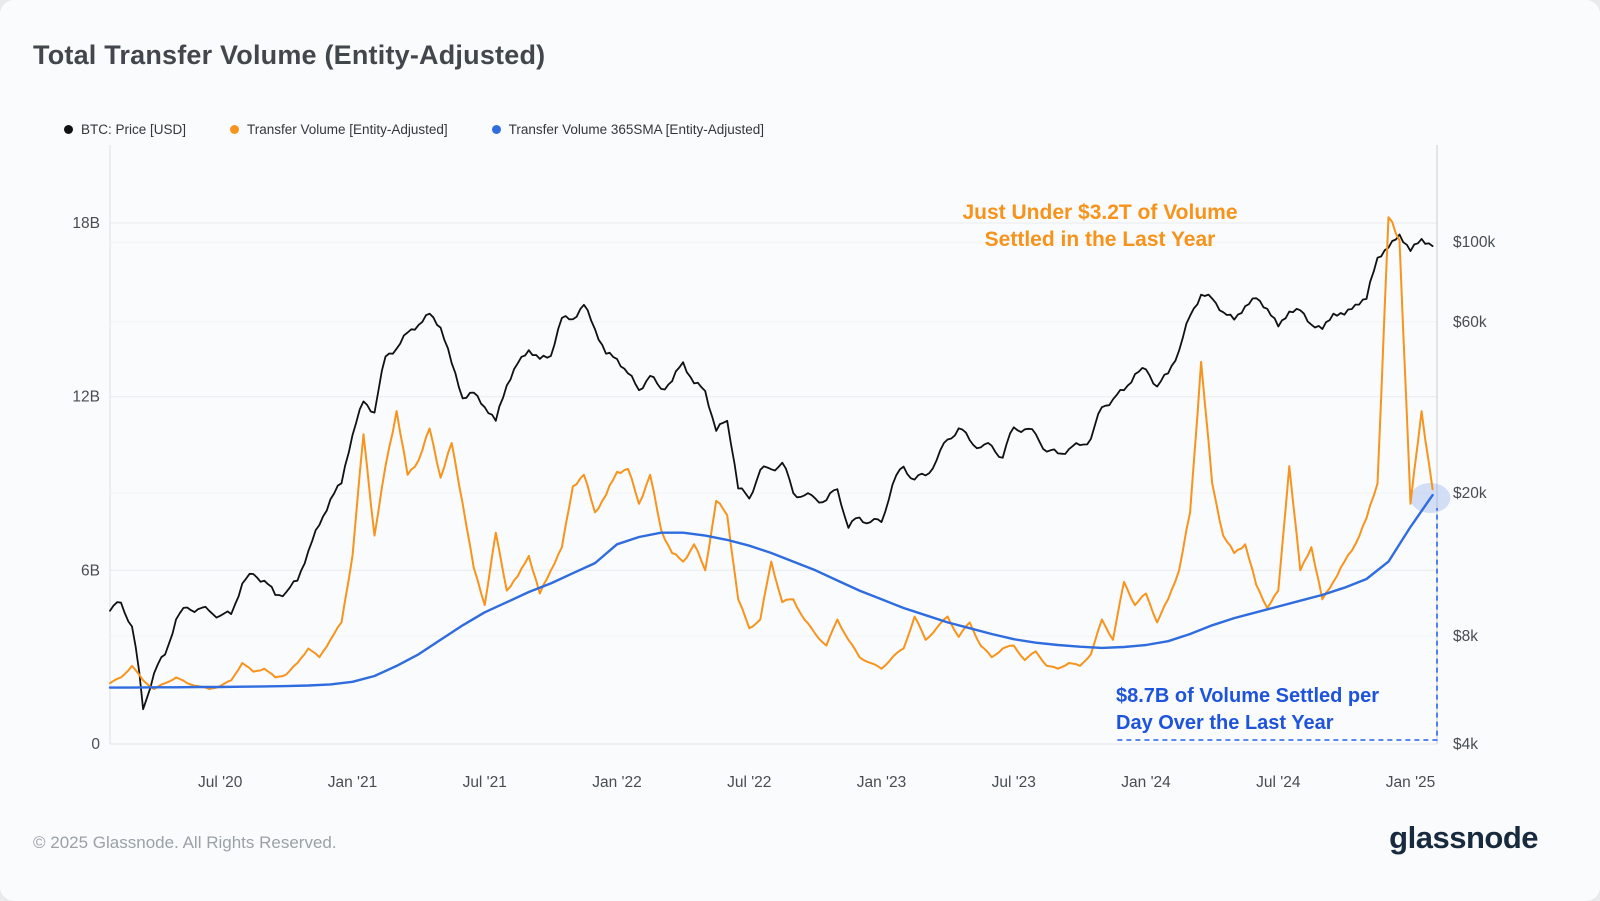 The width and height of the screenshot is (1600, 901). What do you see at coordinates (636, 129) in the screenshot?
I see `legend-label: Transfer Volume 365SMA [Entity-Adjusted]` at bounding box center [636, 129].